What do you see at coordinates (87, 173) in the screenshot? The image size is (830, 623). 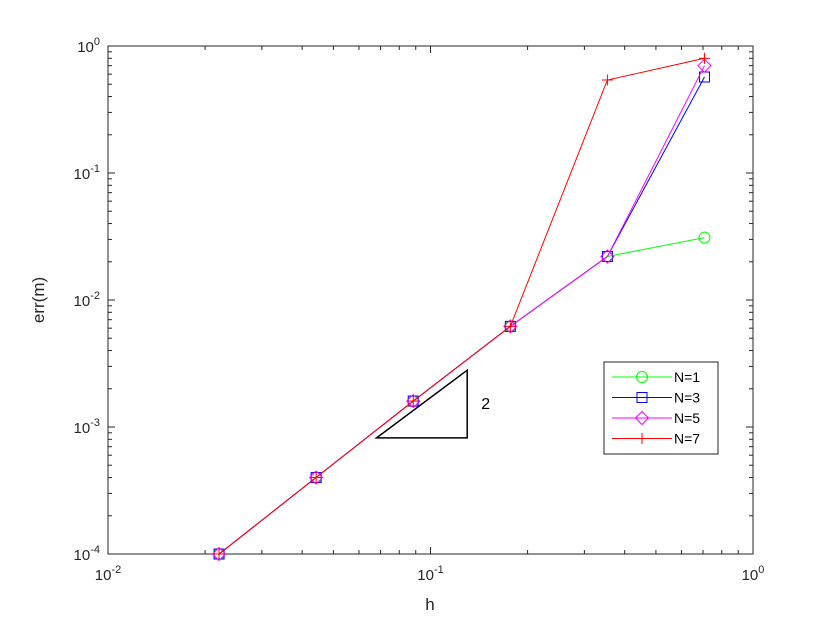 I see `y-tick-label: 10⁻¹` at bounding box center [87, 173].